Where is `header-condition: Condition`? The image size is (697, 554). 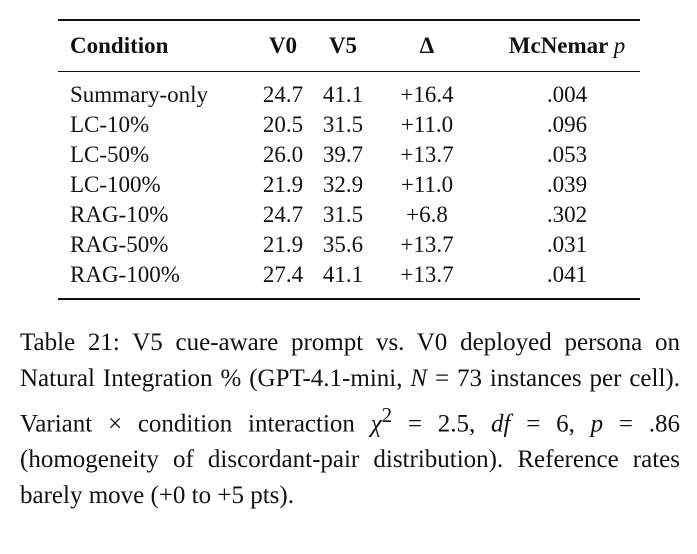
header-condition: Condition is located at coordinates (119, 45).